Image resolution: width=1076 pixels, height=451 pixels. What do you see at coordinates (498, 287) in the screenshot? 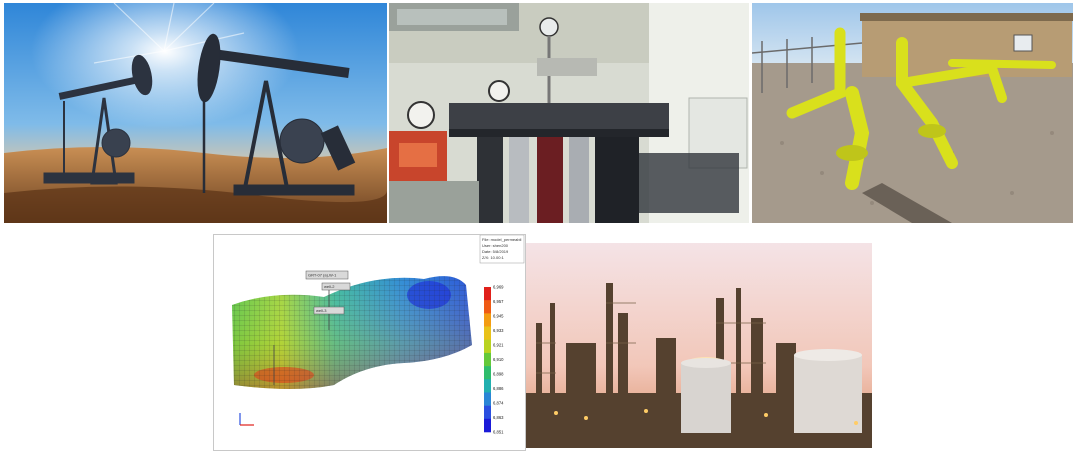
I see `colorbar-tick-label: 6,969` at bounding box center [498, 287].